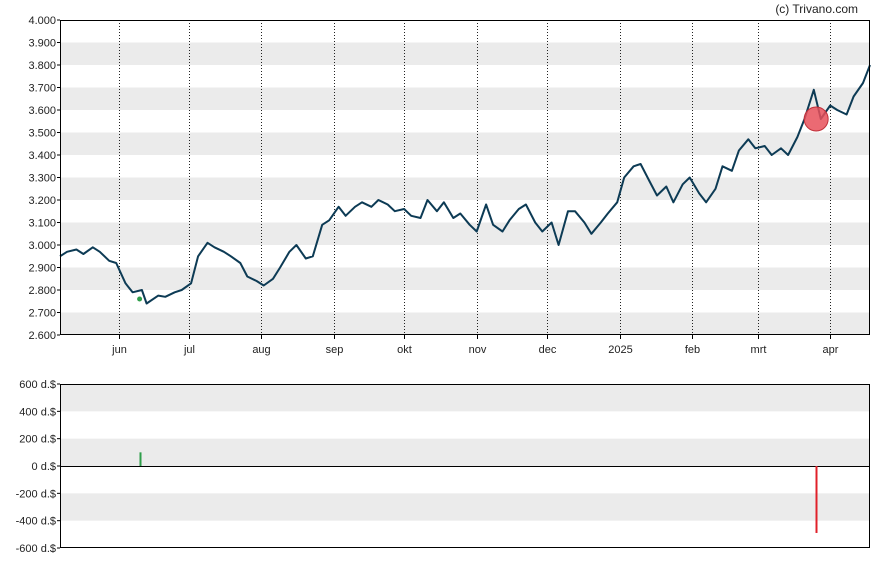  I want to click on price-x-tick-label: sep, so click(335, 350).